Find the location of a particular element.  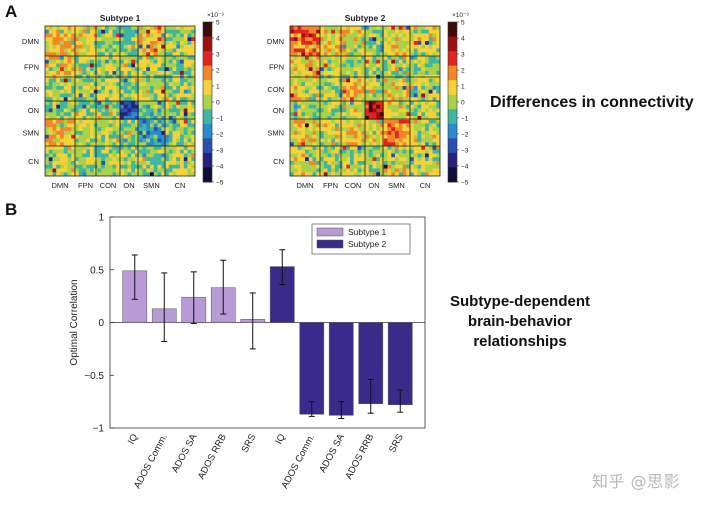

network-label-con: CON is located at coordinates (353, 185).